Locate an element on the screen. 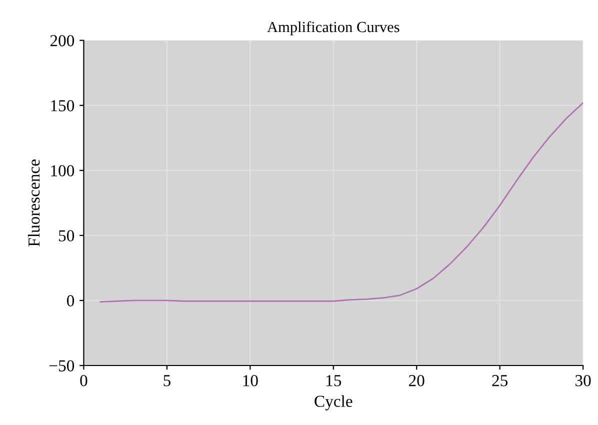  x-tick-label: 20 is located at coordinates (416, 380).